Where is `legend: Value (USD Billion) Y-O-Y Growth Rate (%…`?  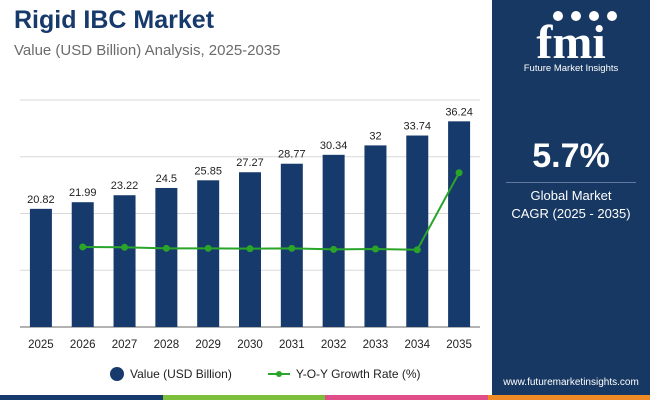
legend: Value (USD Billion) Y-O-Y Growth Rate (%… is located at coordinates (265, 374).